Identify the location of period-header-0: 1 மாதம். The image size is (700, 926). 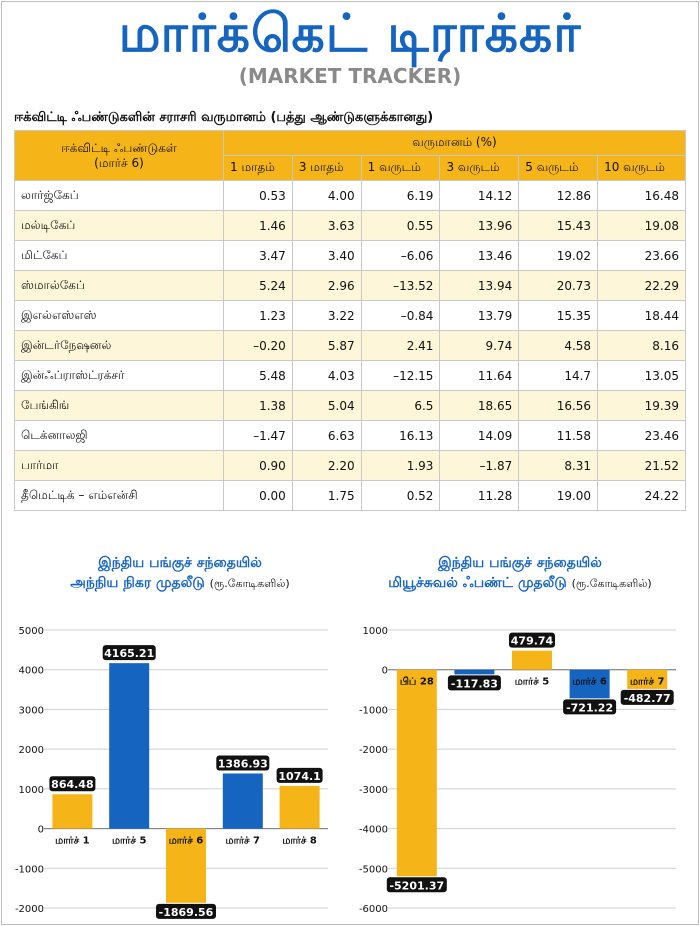
(258, 168).